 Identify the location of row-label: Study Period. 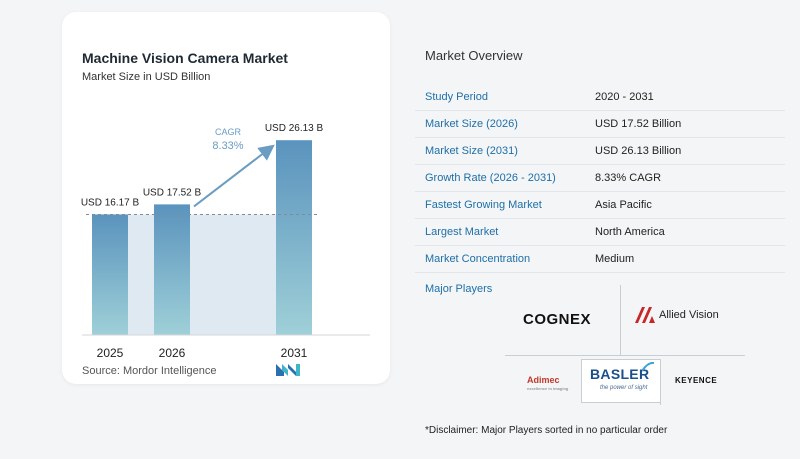
(456, 97).